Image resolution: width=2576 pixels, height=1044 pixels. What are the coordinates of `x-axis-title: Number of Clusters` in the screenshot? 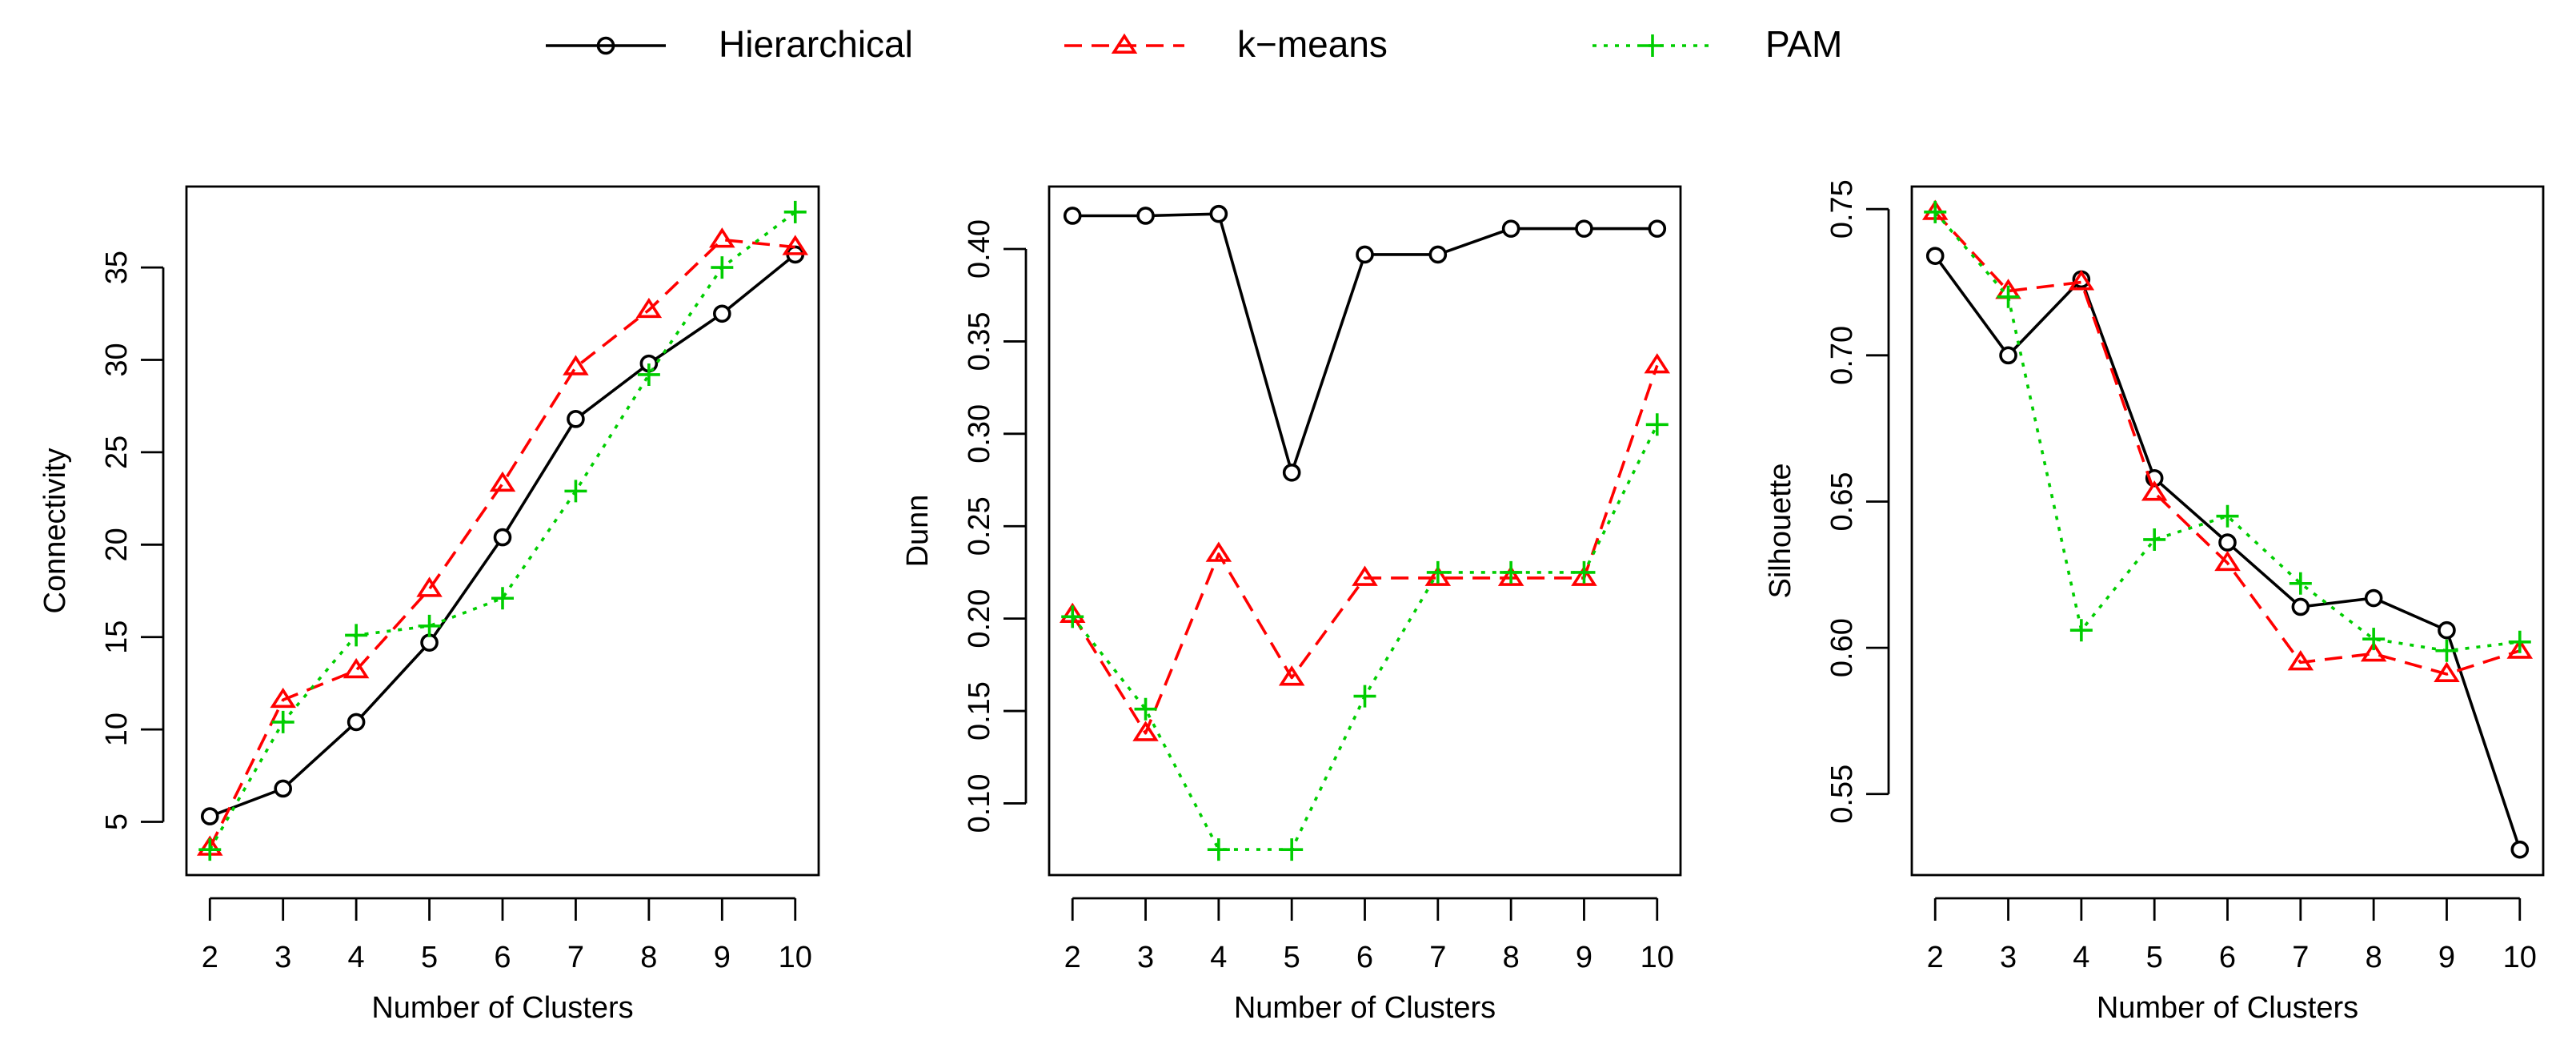 It's located at (2227, 1008).